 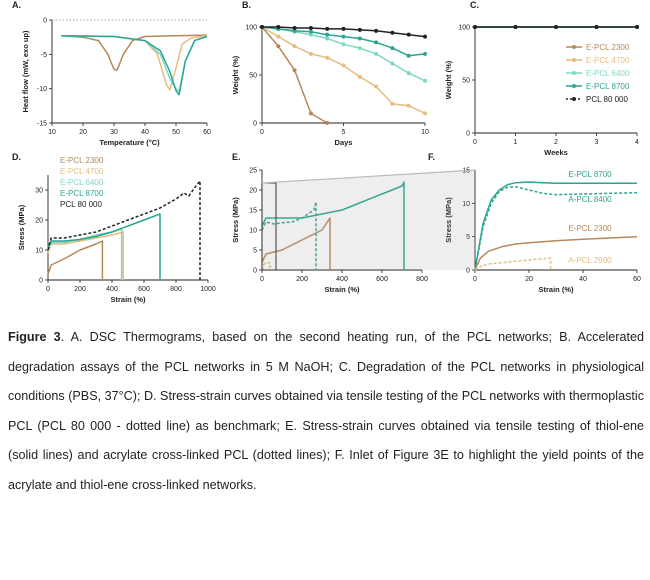 I want to click on x-tick-label: 5, so click(x=344, y=132).